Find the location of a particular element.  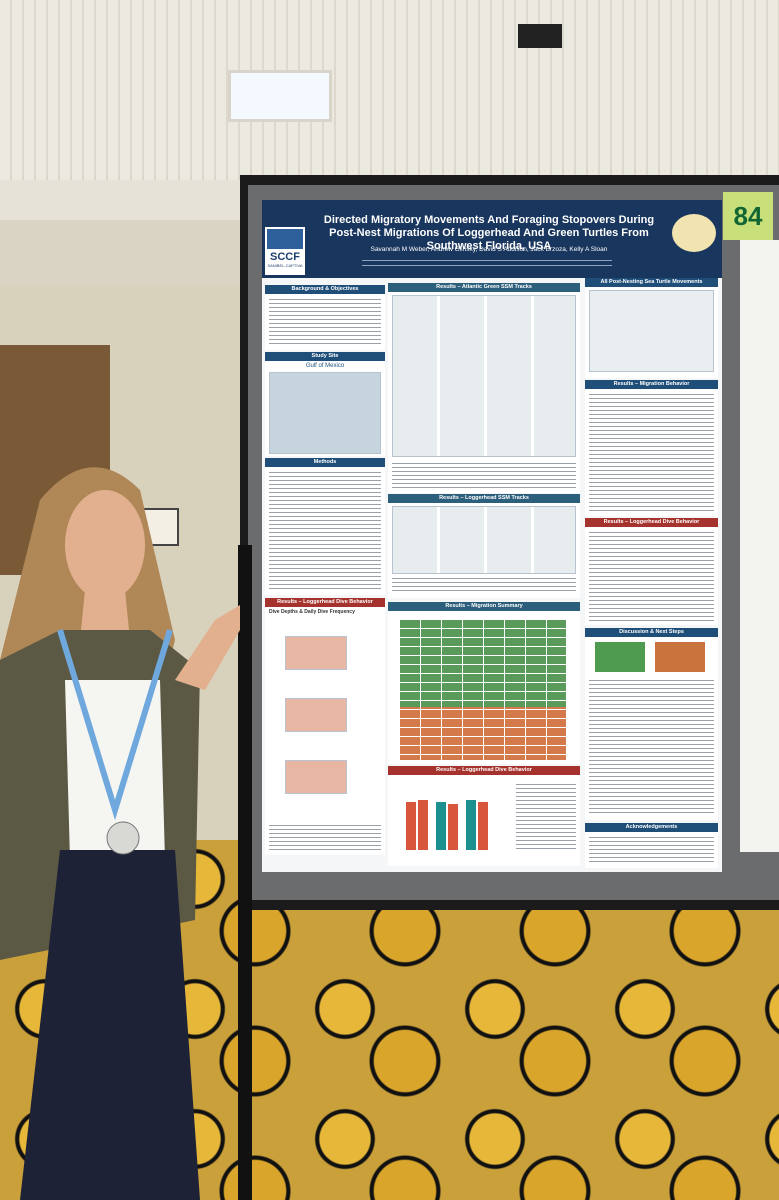

section-header: Discussion & Next Steps is located at coordinates (651, 632).